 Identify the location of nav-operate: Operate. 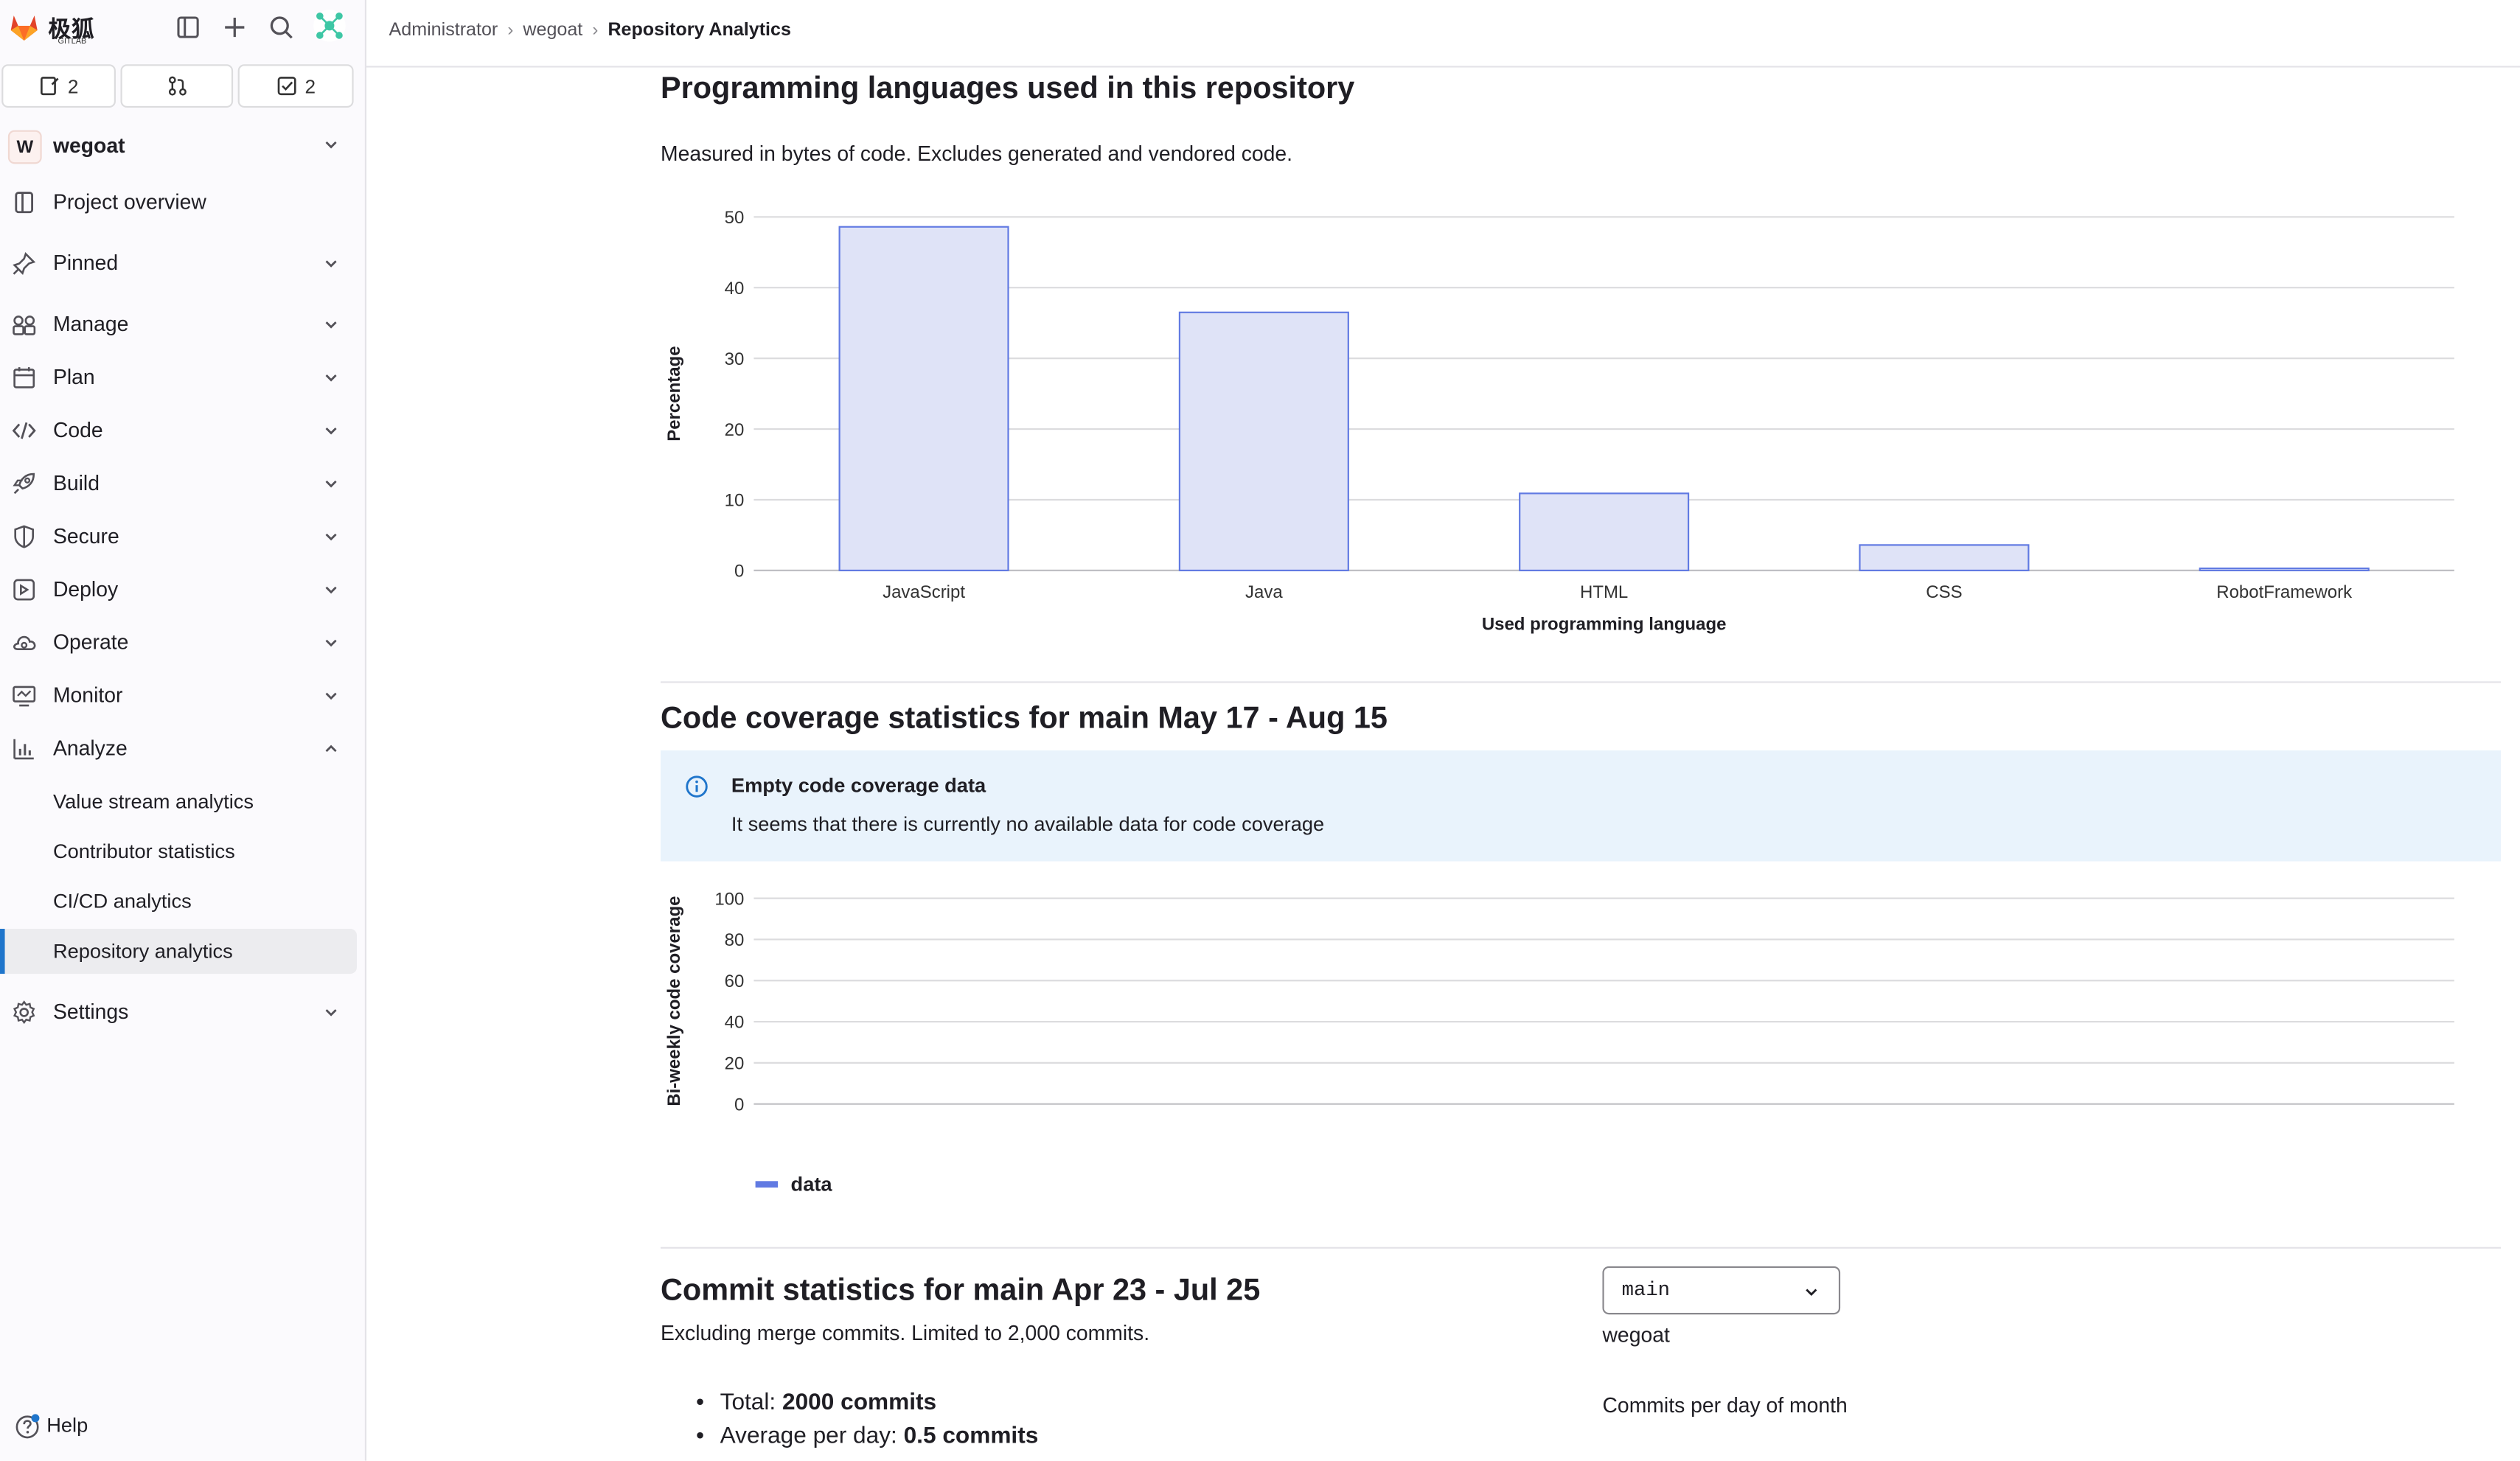
(182, 642).